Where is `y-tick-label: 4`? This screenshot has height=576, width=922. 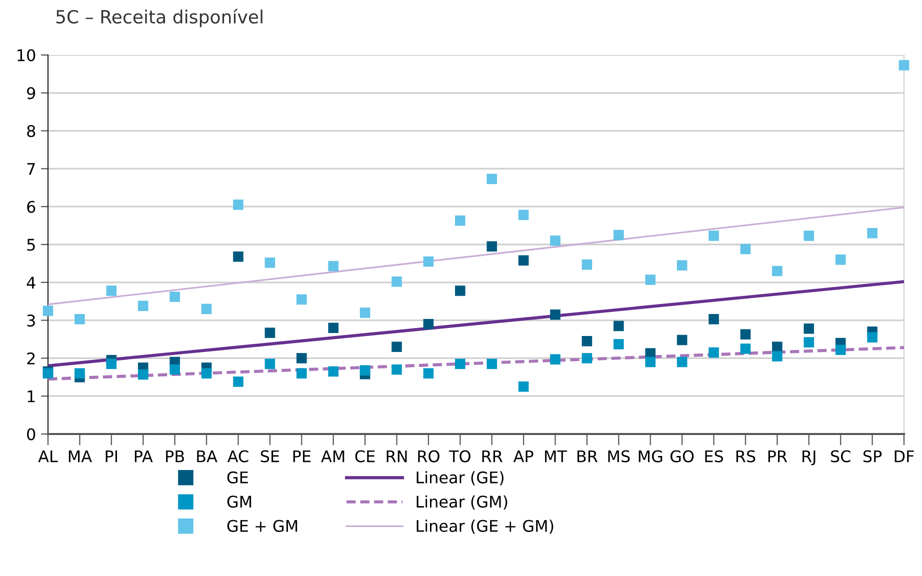
y-tick-label: 4 is located at coordinates (31, 282).